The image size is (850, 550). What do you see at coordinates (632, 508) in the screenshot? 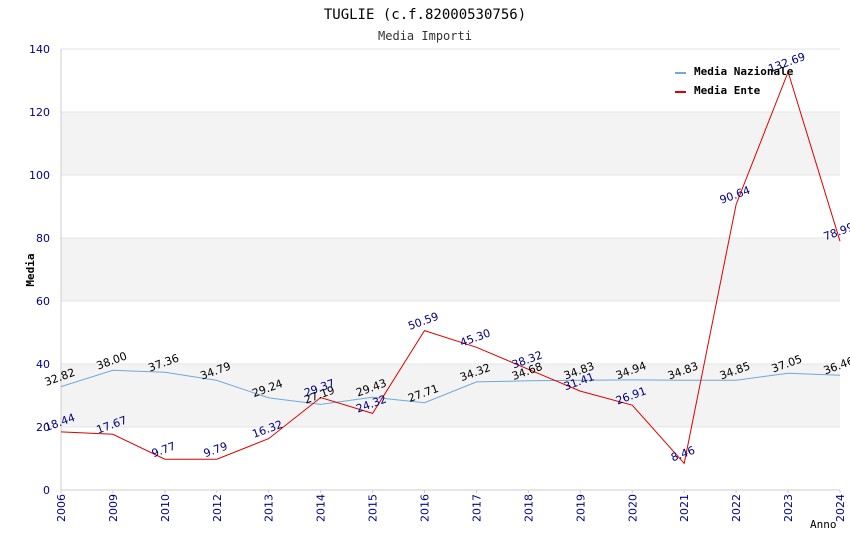
I see `x-tick-label: 2020` at bounding box center [632, 508].